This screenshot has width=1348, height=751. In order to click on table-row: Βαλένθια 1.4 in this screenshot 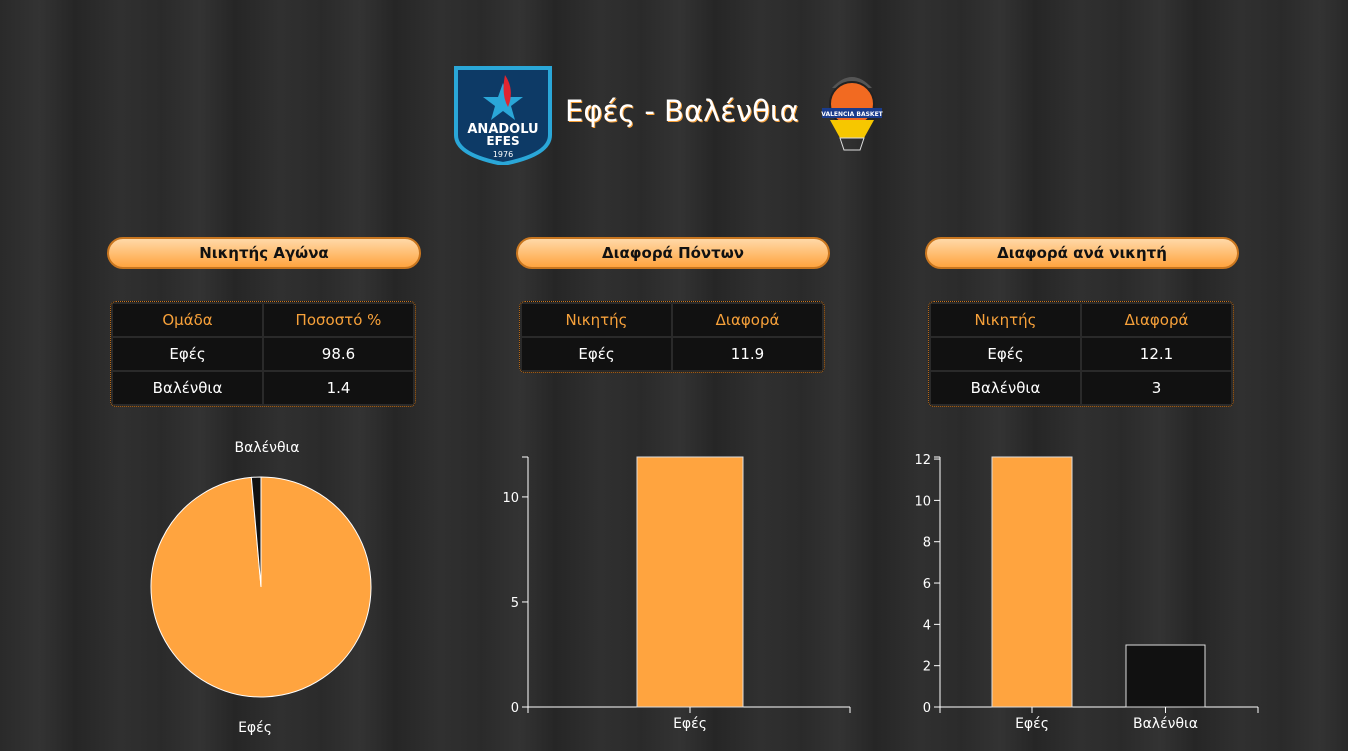, I will do `click(263, 388)`.